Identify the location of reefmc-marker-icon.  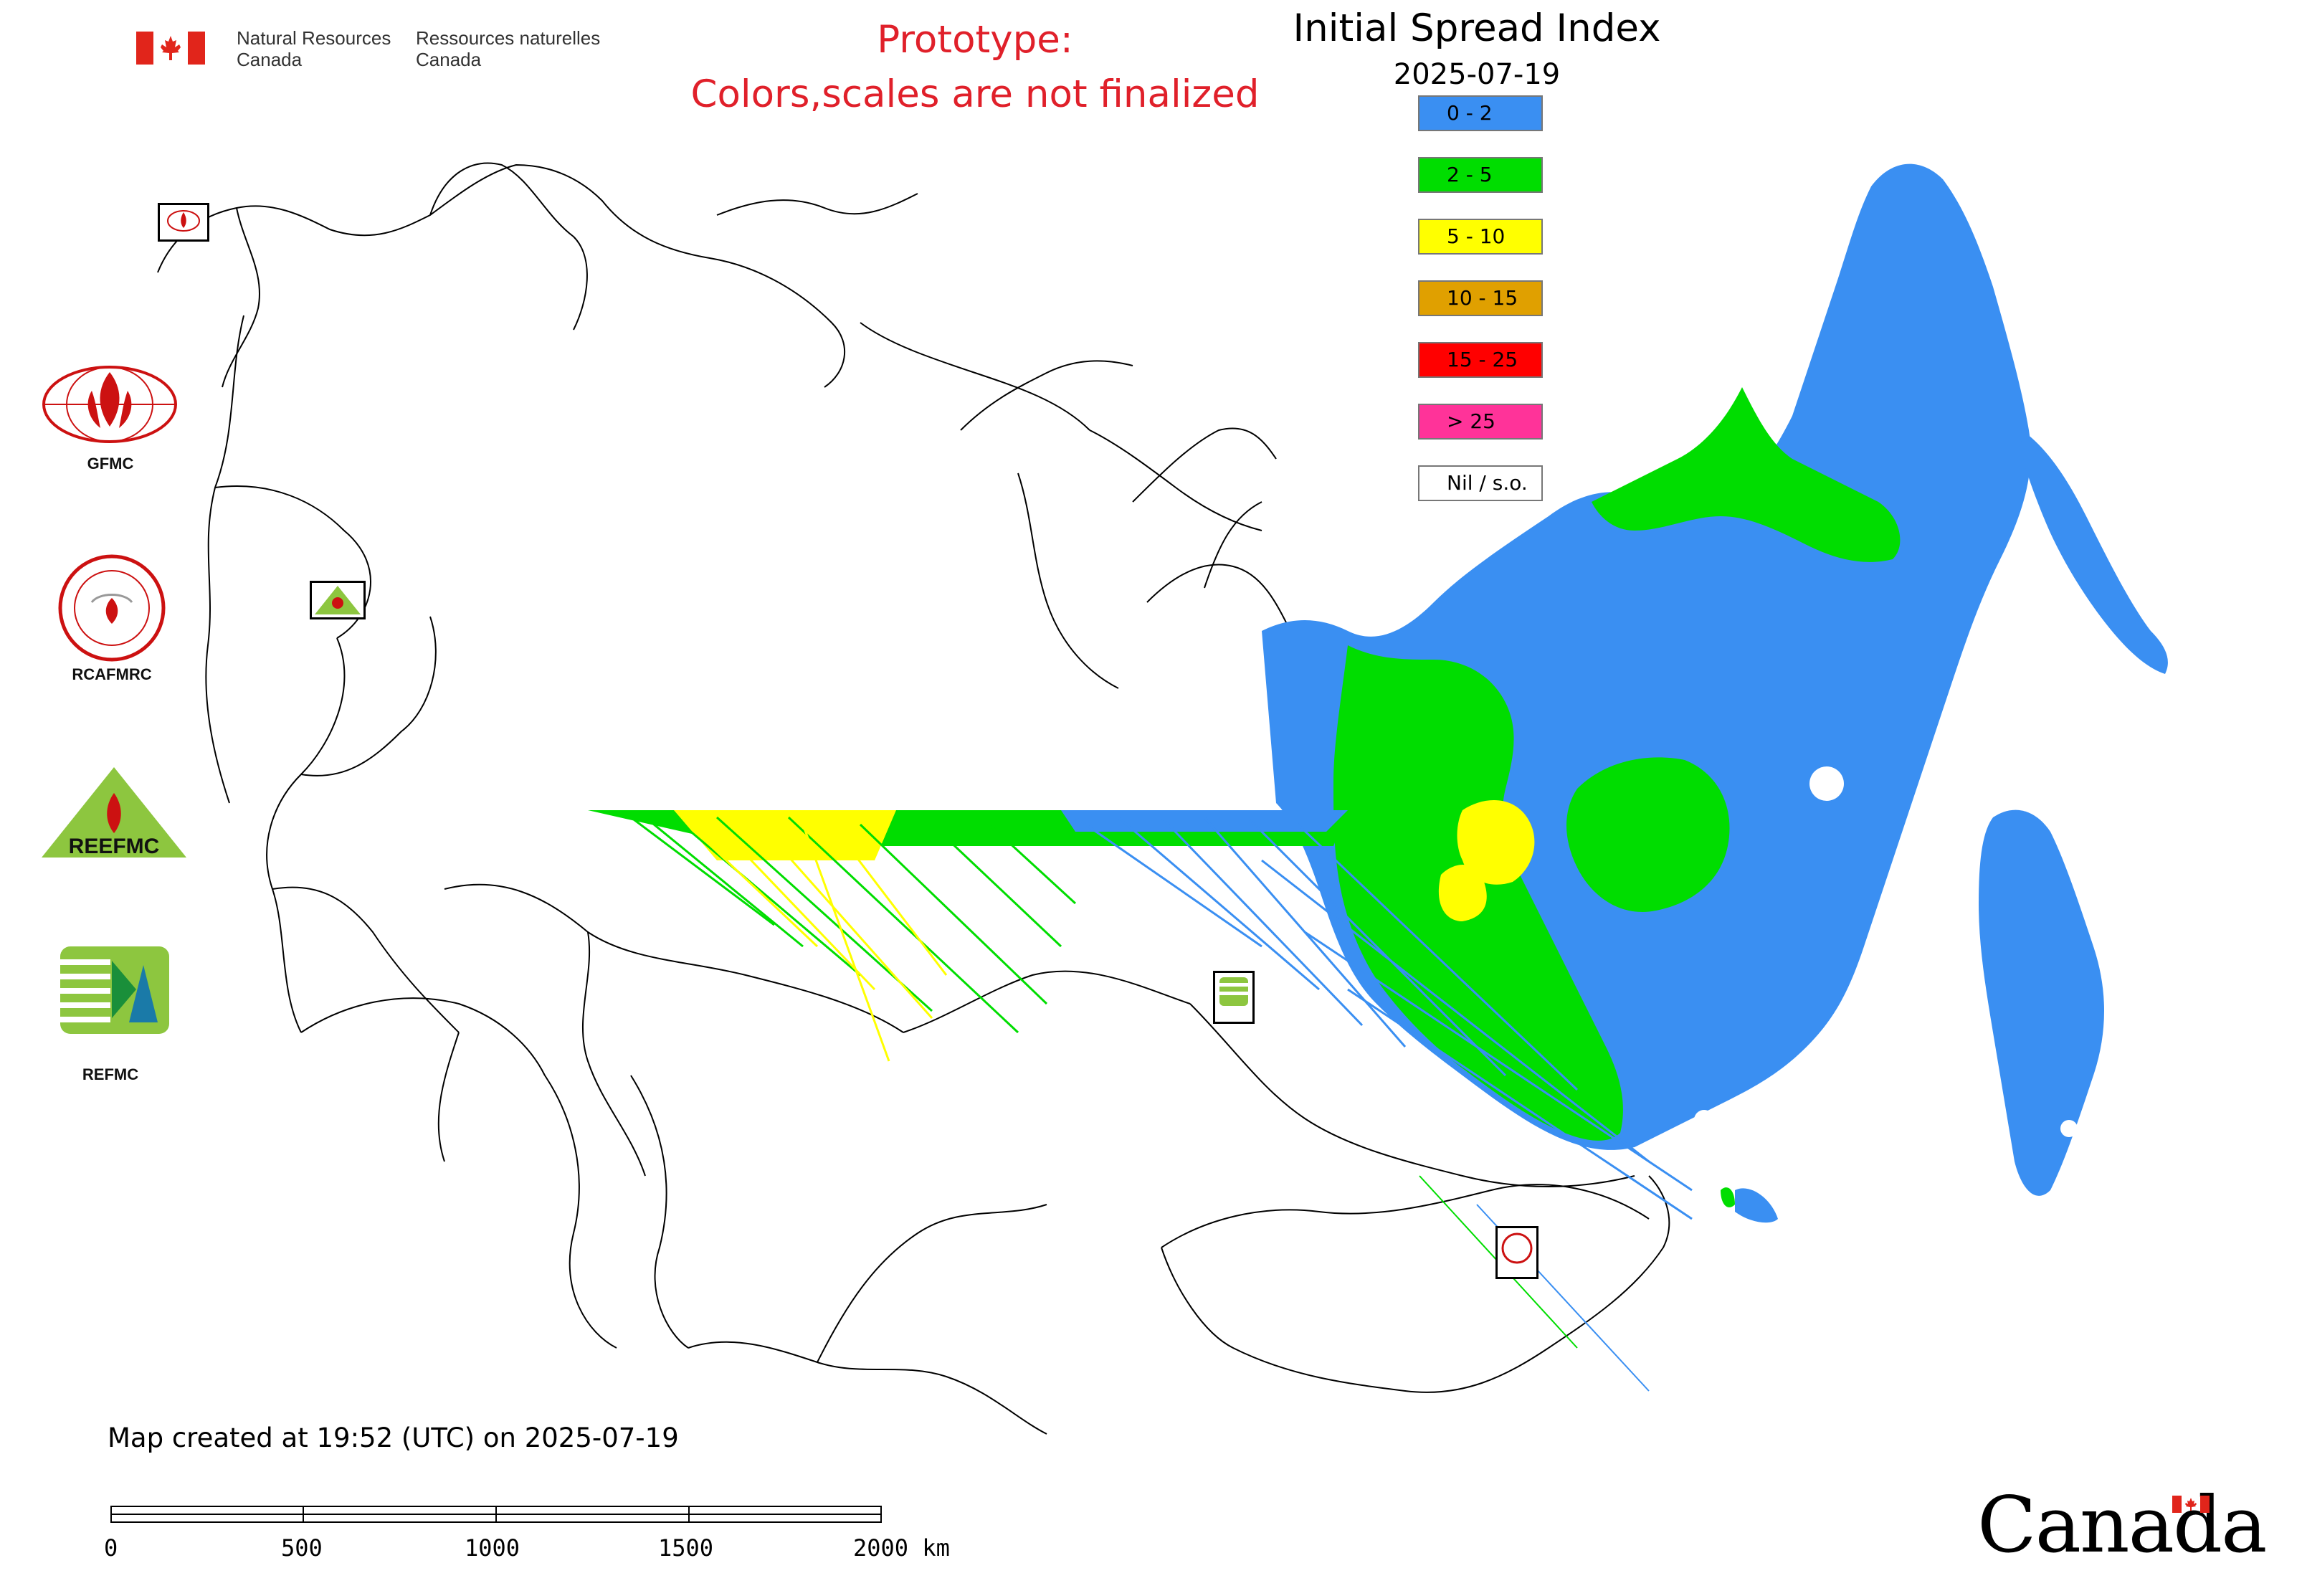
(338, 600).